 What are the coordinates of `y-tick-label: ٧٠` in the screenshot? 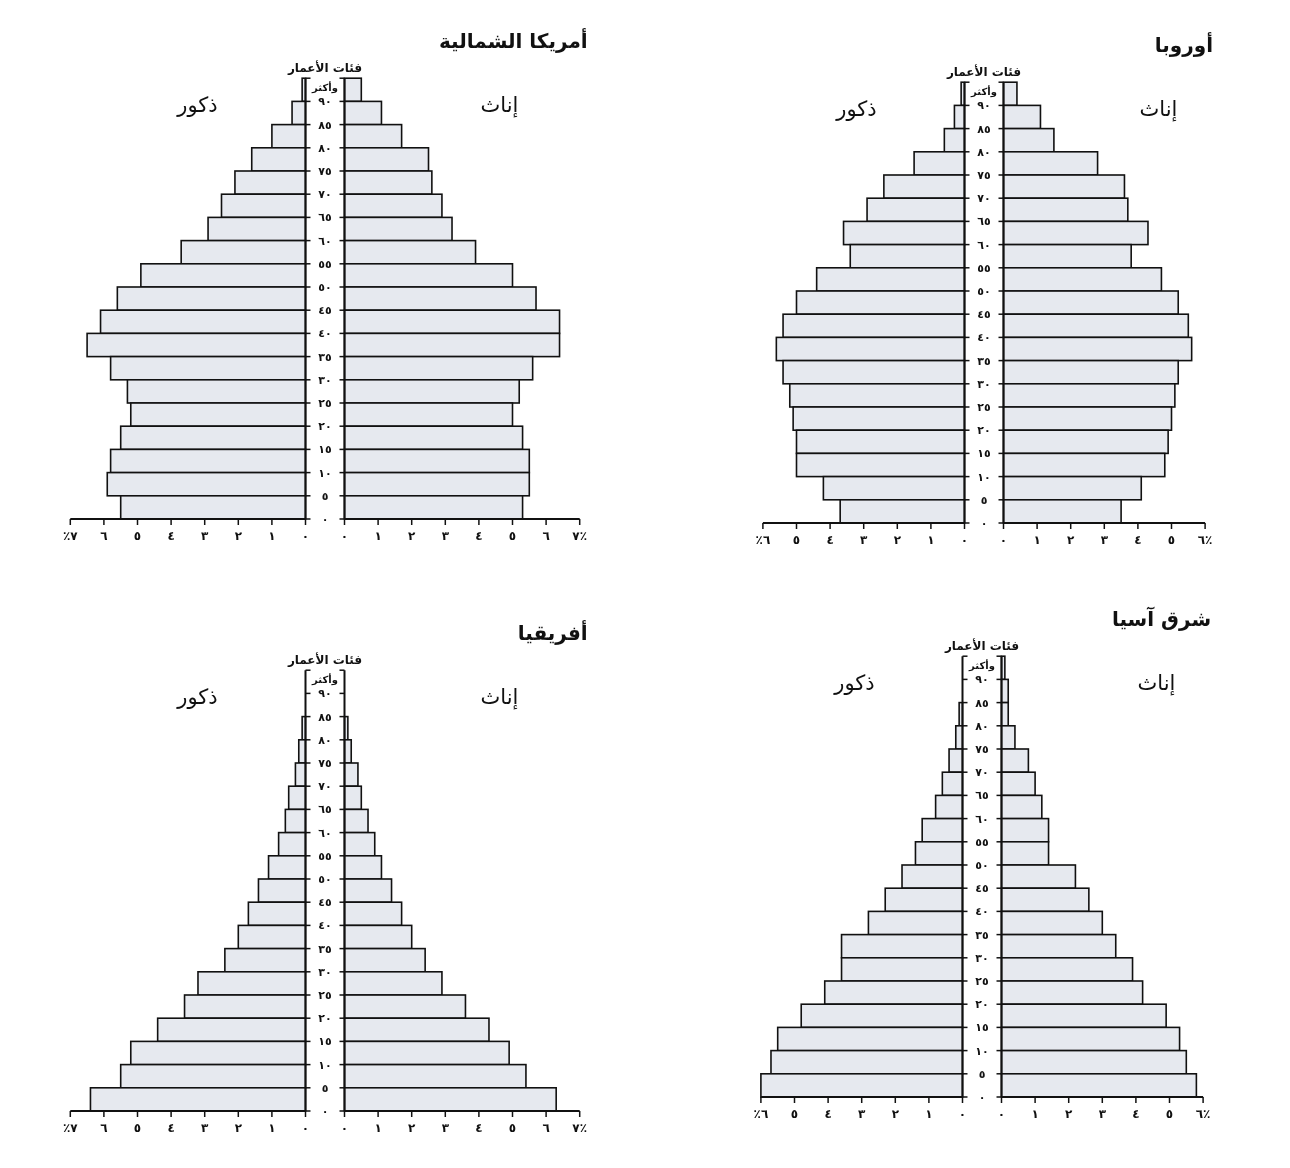 It's located at (982, 773).